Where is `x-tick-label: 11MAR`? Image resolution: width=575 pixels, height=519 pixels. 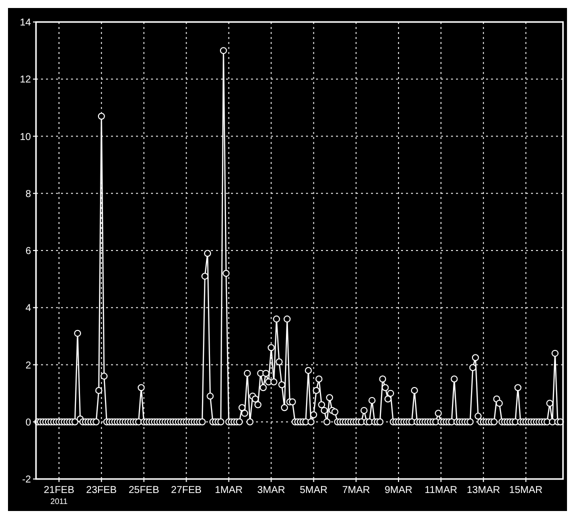 x-tick-label: 11MAR is located at coordinates (441, 490).